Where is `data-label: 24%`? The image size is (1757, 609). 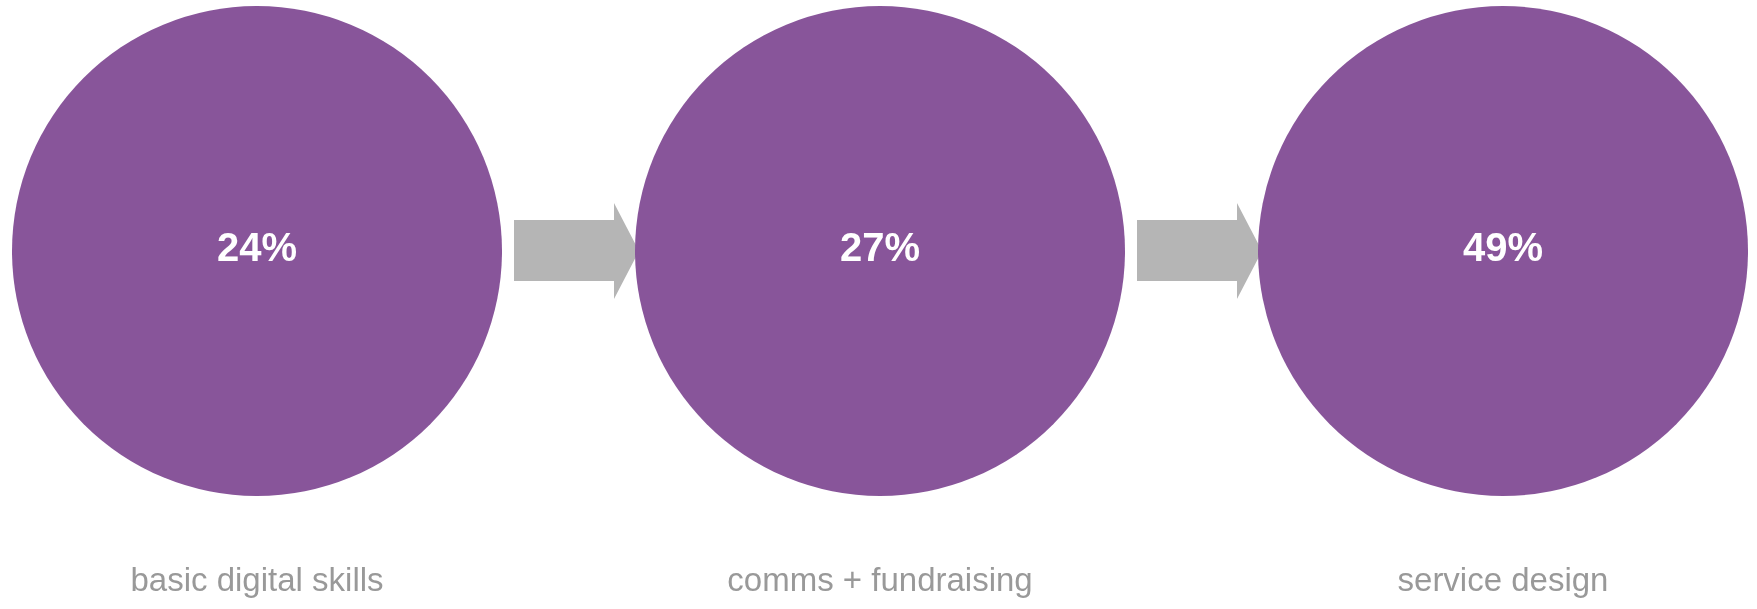
data-label: 24% is located at coordinates (257, 247).